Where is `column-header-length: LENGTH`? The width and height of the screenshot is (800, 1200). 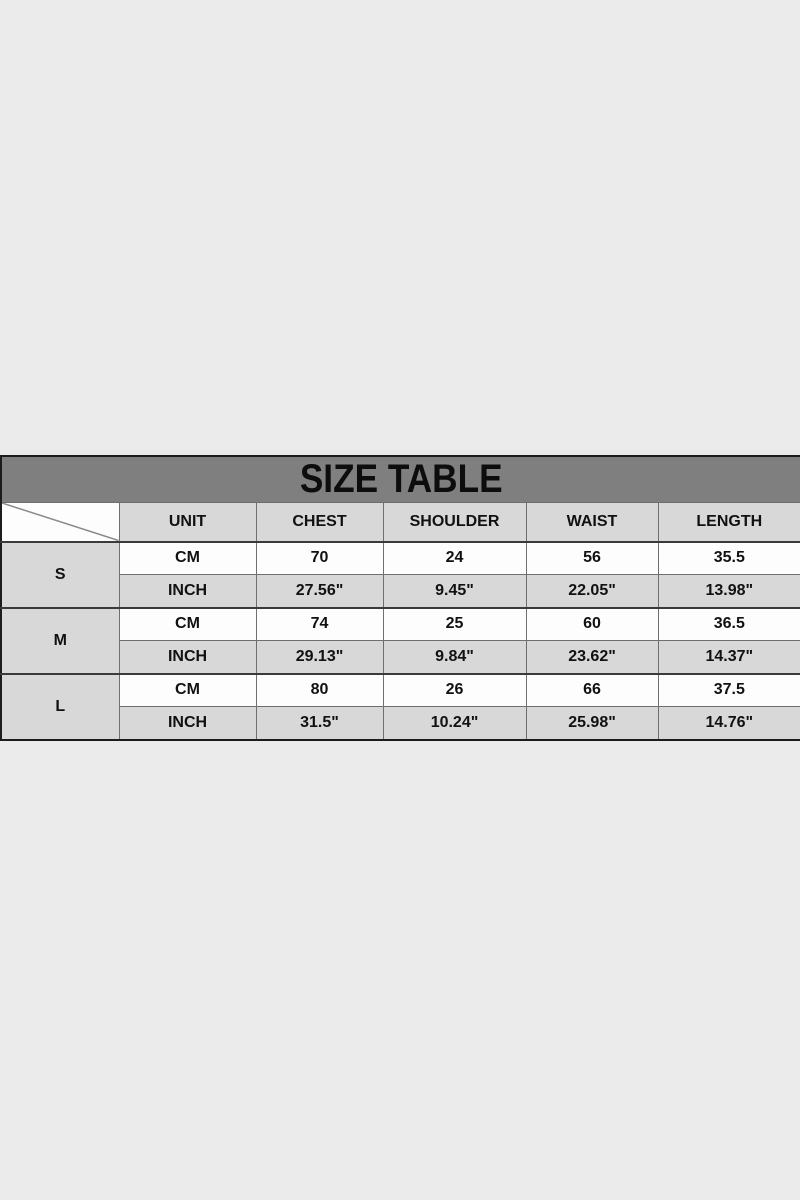
column-header-length: LENGTH is located at coordinates (728, 522).